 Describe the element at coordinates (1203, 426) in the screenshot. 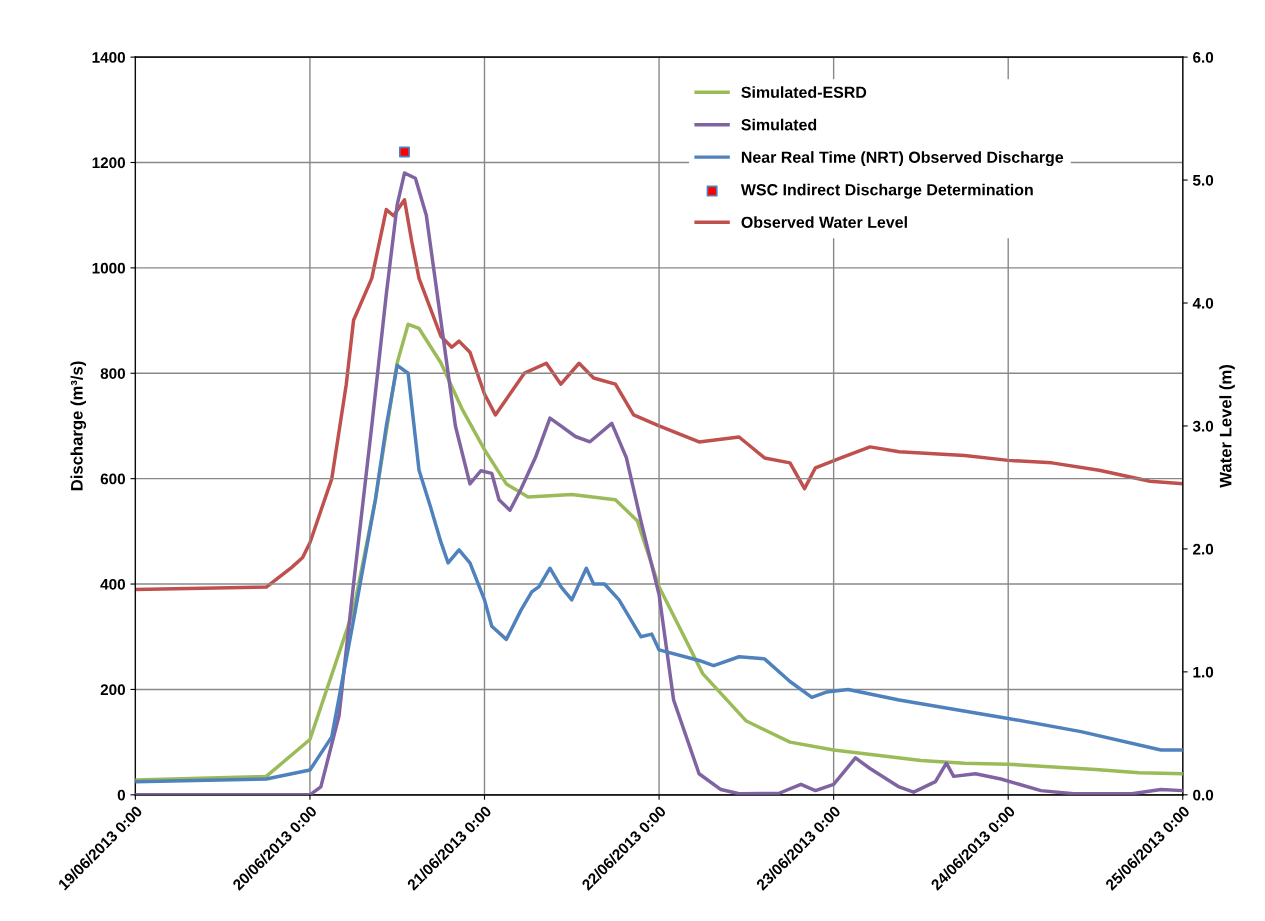

I see `y2-tick-label: 3.0` at that location.